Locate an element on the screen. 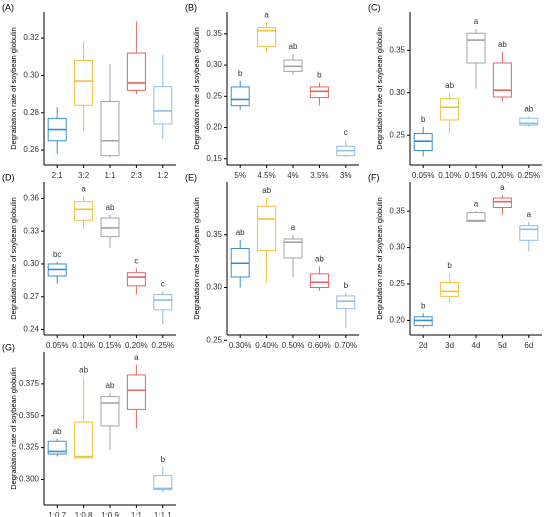 The width and height of the screenshot is (550, 517). panel-label: (D) is located at coordinates (8, 177).